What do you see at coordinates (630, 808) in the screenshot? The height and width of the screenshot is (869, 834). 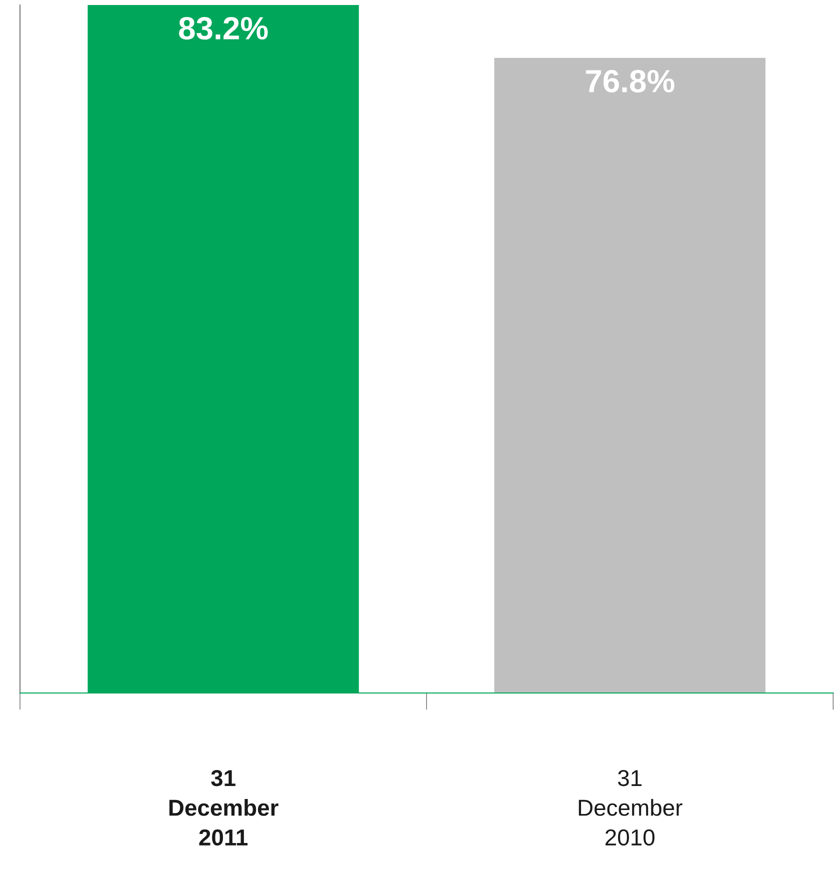 I see `x-tick-label: 31 December 2010` at bounding box center [630, 808].